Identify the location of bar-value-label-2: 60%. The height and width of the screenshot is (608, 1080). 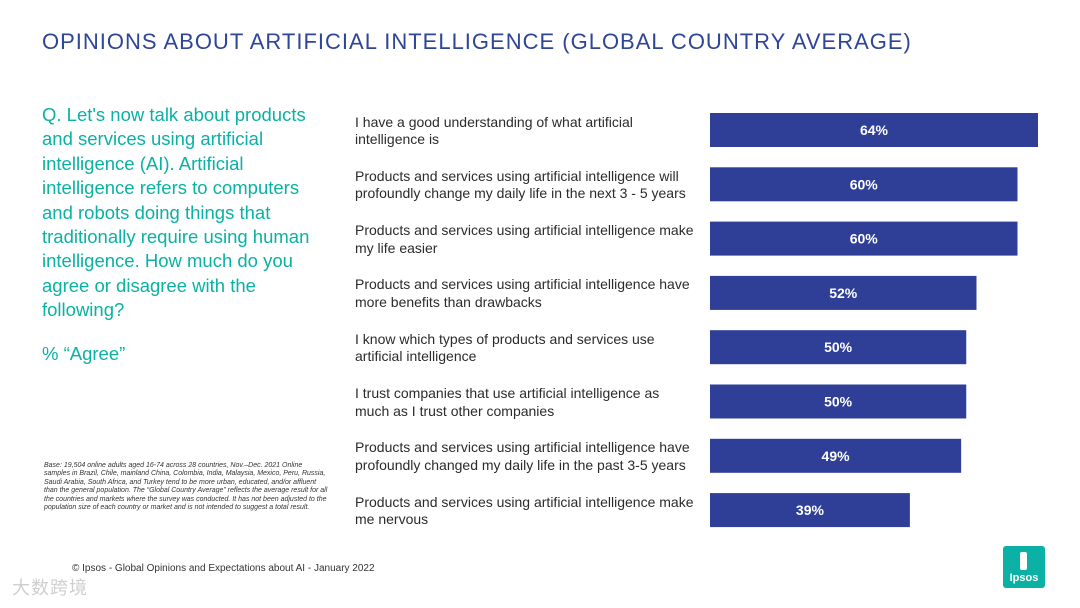
(864, 184).